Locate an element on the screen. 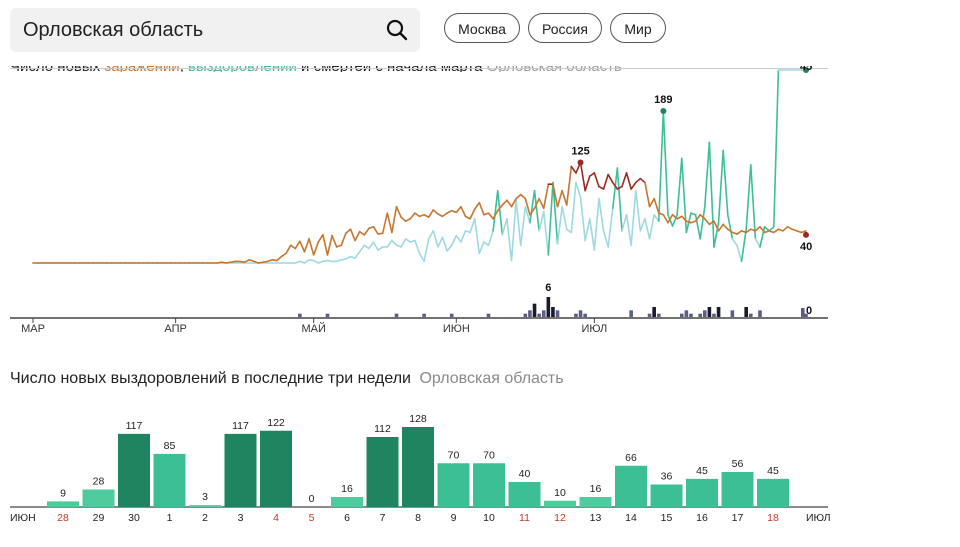 This screenshot has height=547, width=960. search-box: Орловская область is located at coordinates (215, 30).